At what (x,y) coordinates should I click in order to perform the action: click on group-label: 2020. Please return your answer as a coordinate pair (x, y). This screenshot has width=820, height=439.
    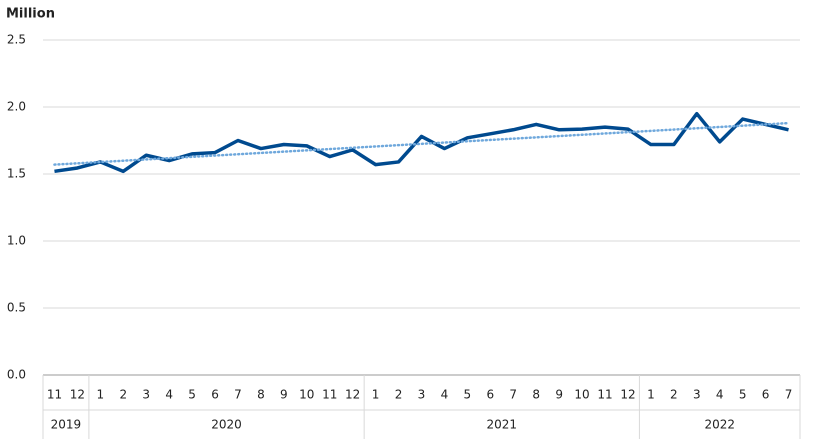
    Looking at the image, I should click on (226, 425).